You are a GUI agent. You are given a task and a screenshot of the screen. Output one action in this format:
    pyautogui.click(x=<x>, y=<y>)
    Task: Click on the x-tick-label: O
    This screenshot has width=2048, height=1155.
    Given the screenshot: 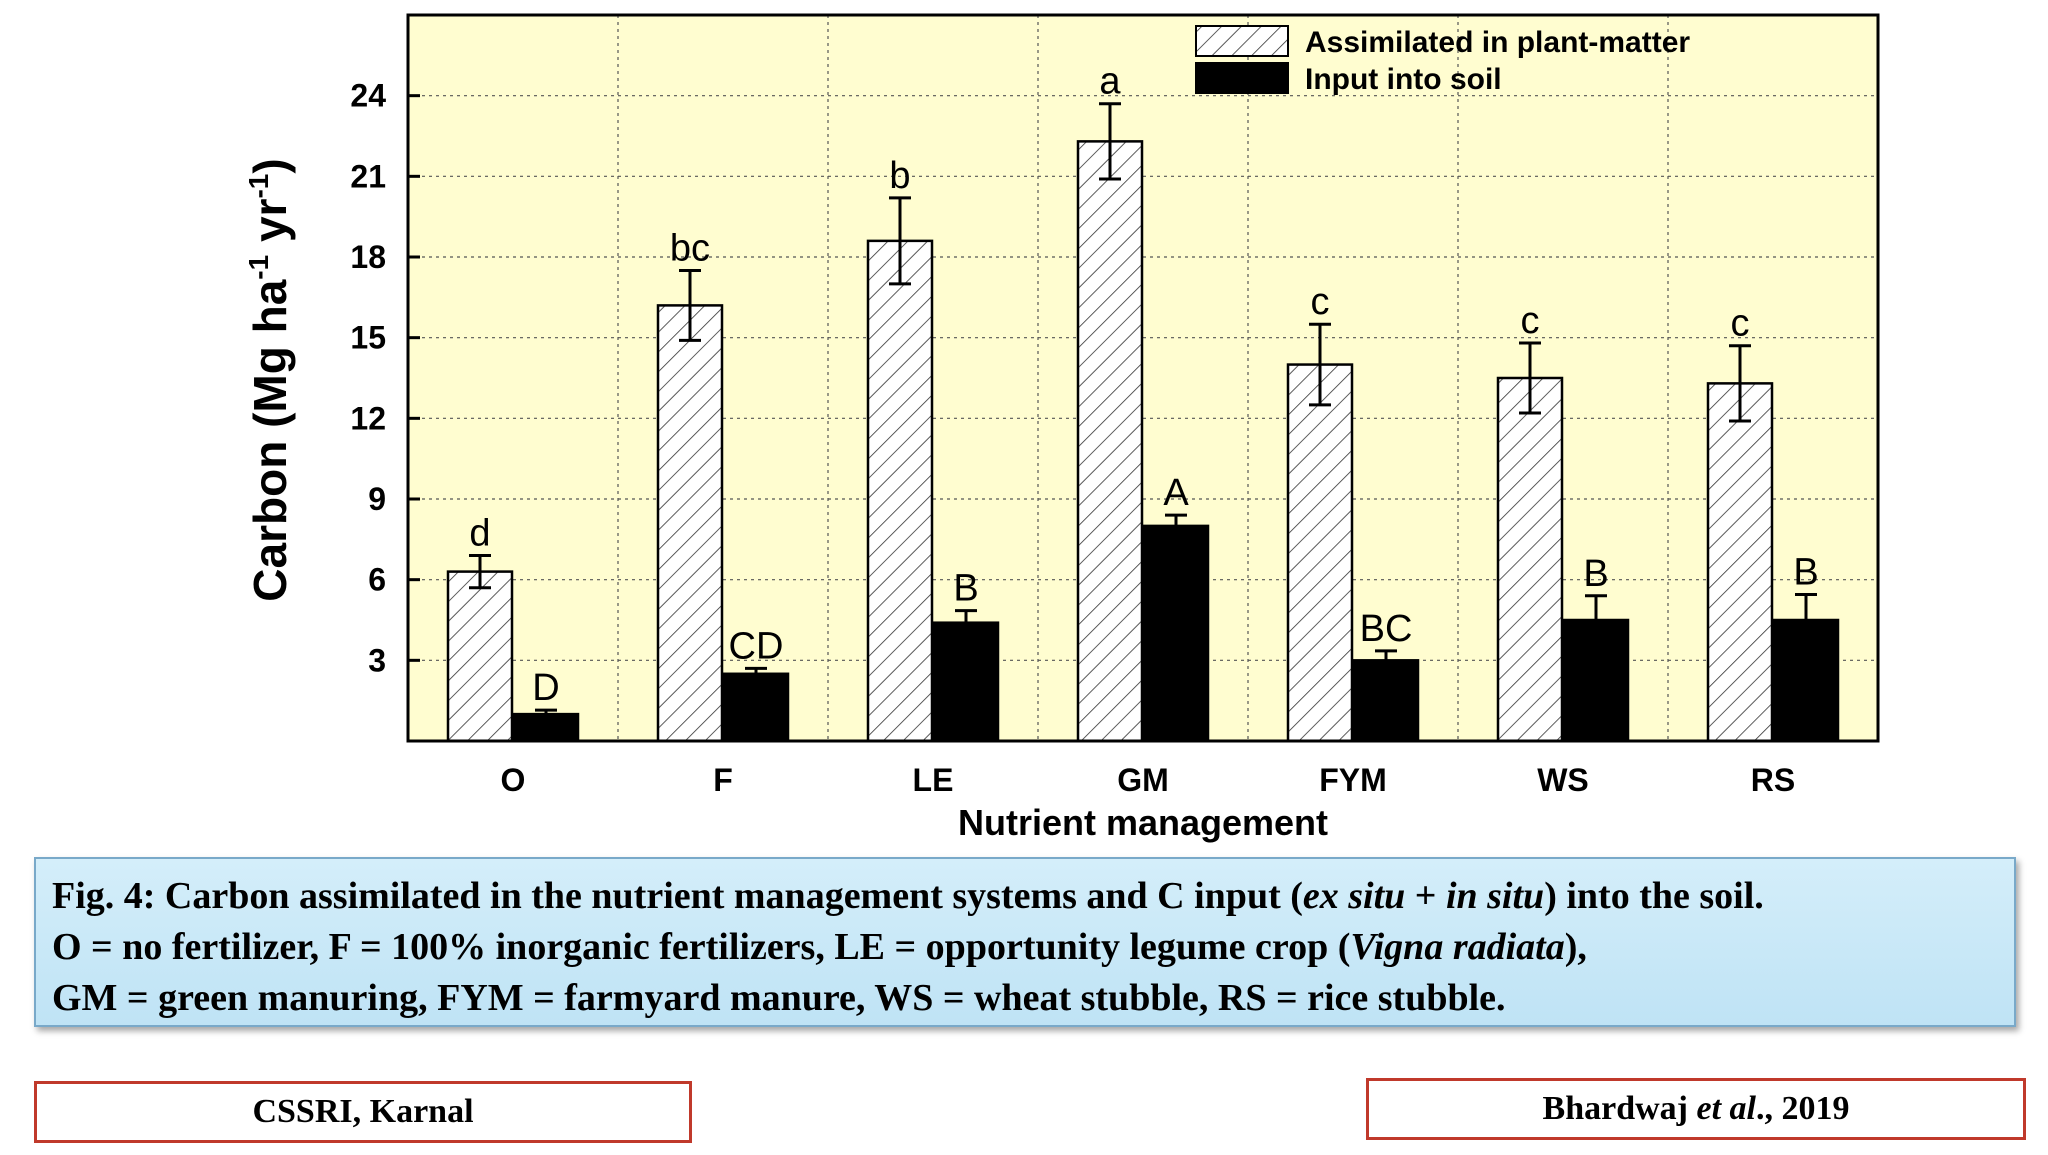 What is the action you would take?
    pyautogui.click(x=513, y=780)
    